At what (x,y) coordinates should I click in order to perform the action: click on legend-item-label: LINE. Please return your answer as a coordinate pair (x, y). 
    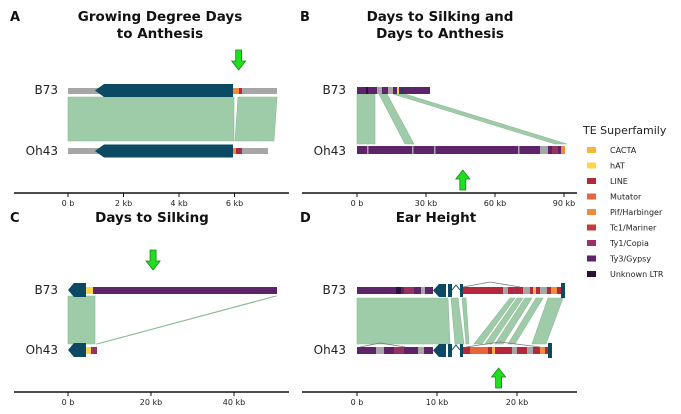
    Looking at the image, I should click on (619, 181).